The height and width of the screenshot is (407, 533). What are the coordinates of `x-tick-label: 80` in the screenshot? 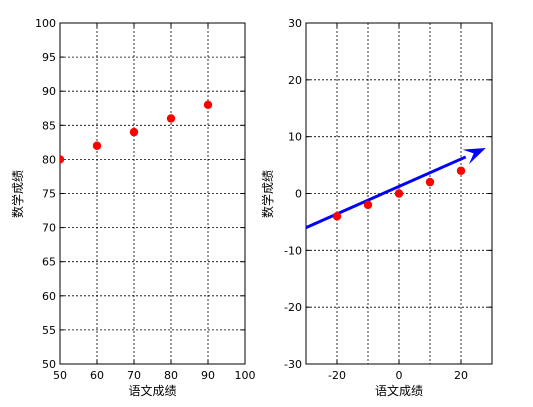 It's located at (171, 375).